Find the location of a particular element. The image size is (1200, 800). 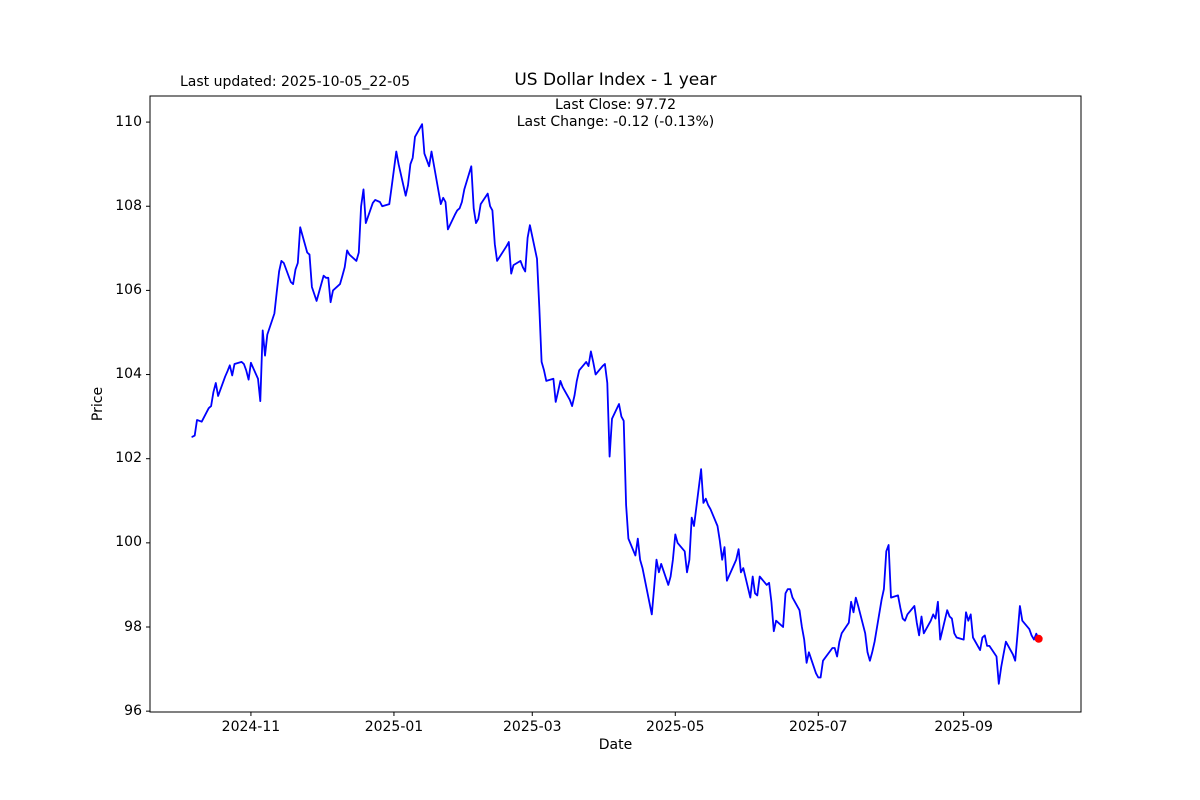

y-tick-label: 106 is located at coordinates (128, 289).